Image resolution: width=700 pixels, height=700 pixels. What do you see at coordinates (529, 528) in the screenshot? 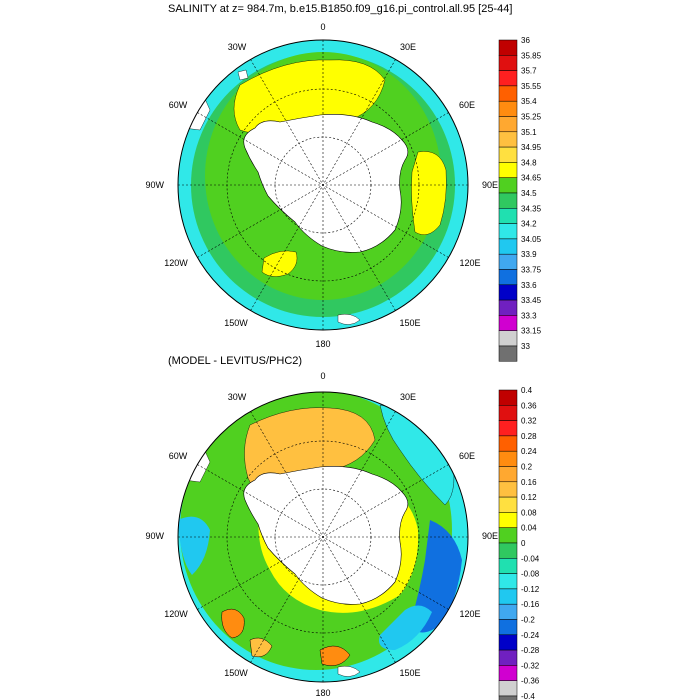
I see `colorbar-label: 0.04` at bounding box center [529, 528].